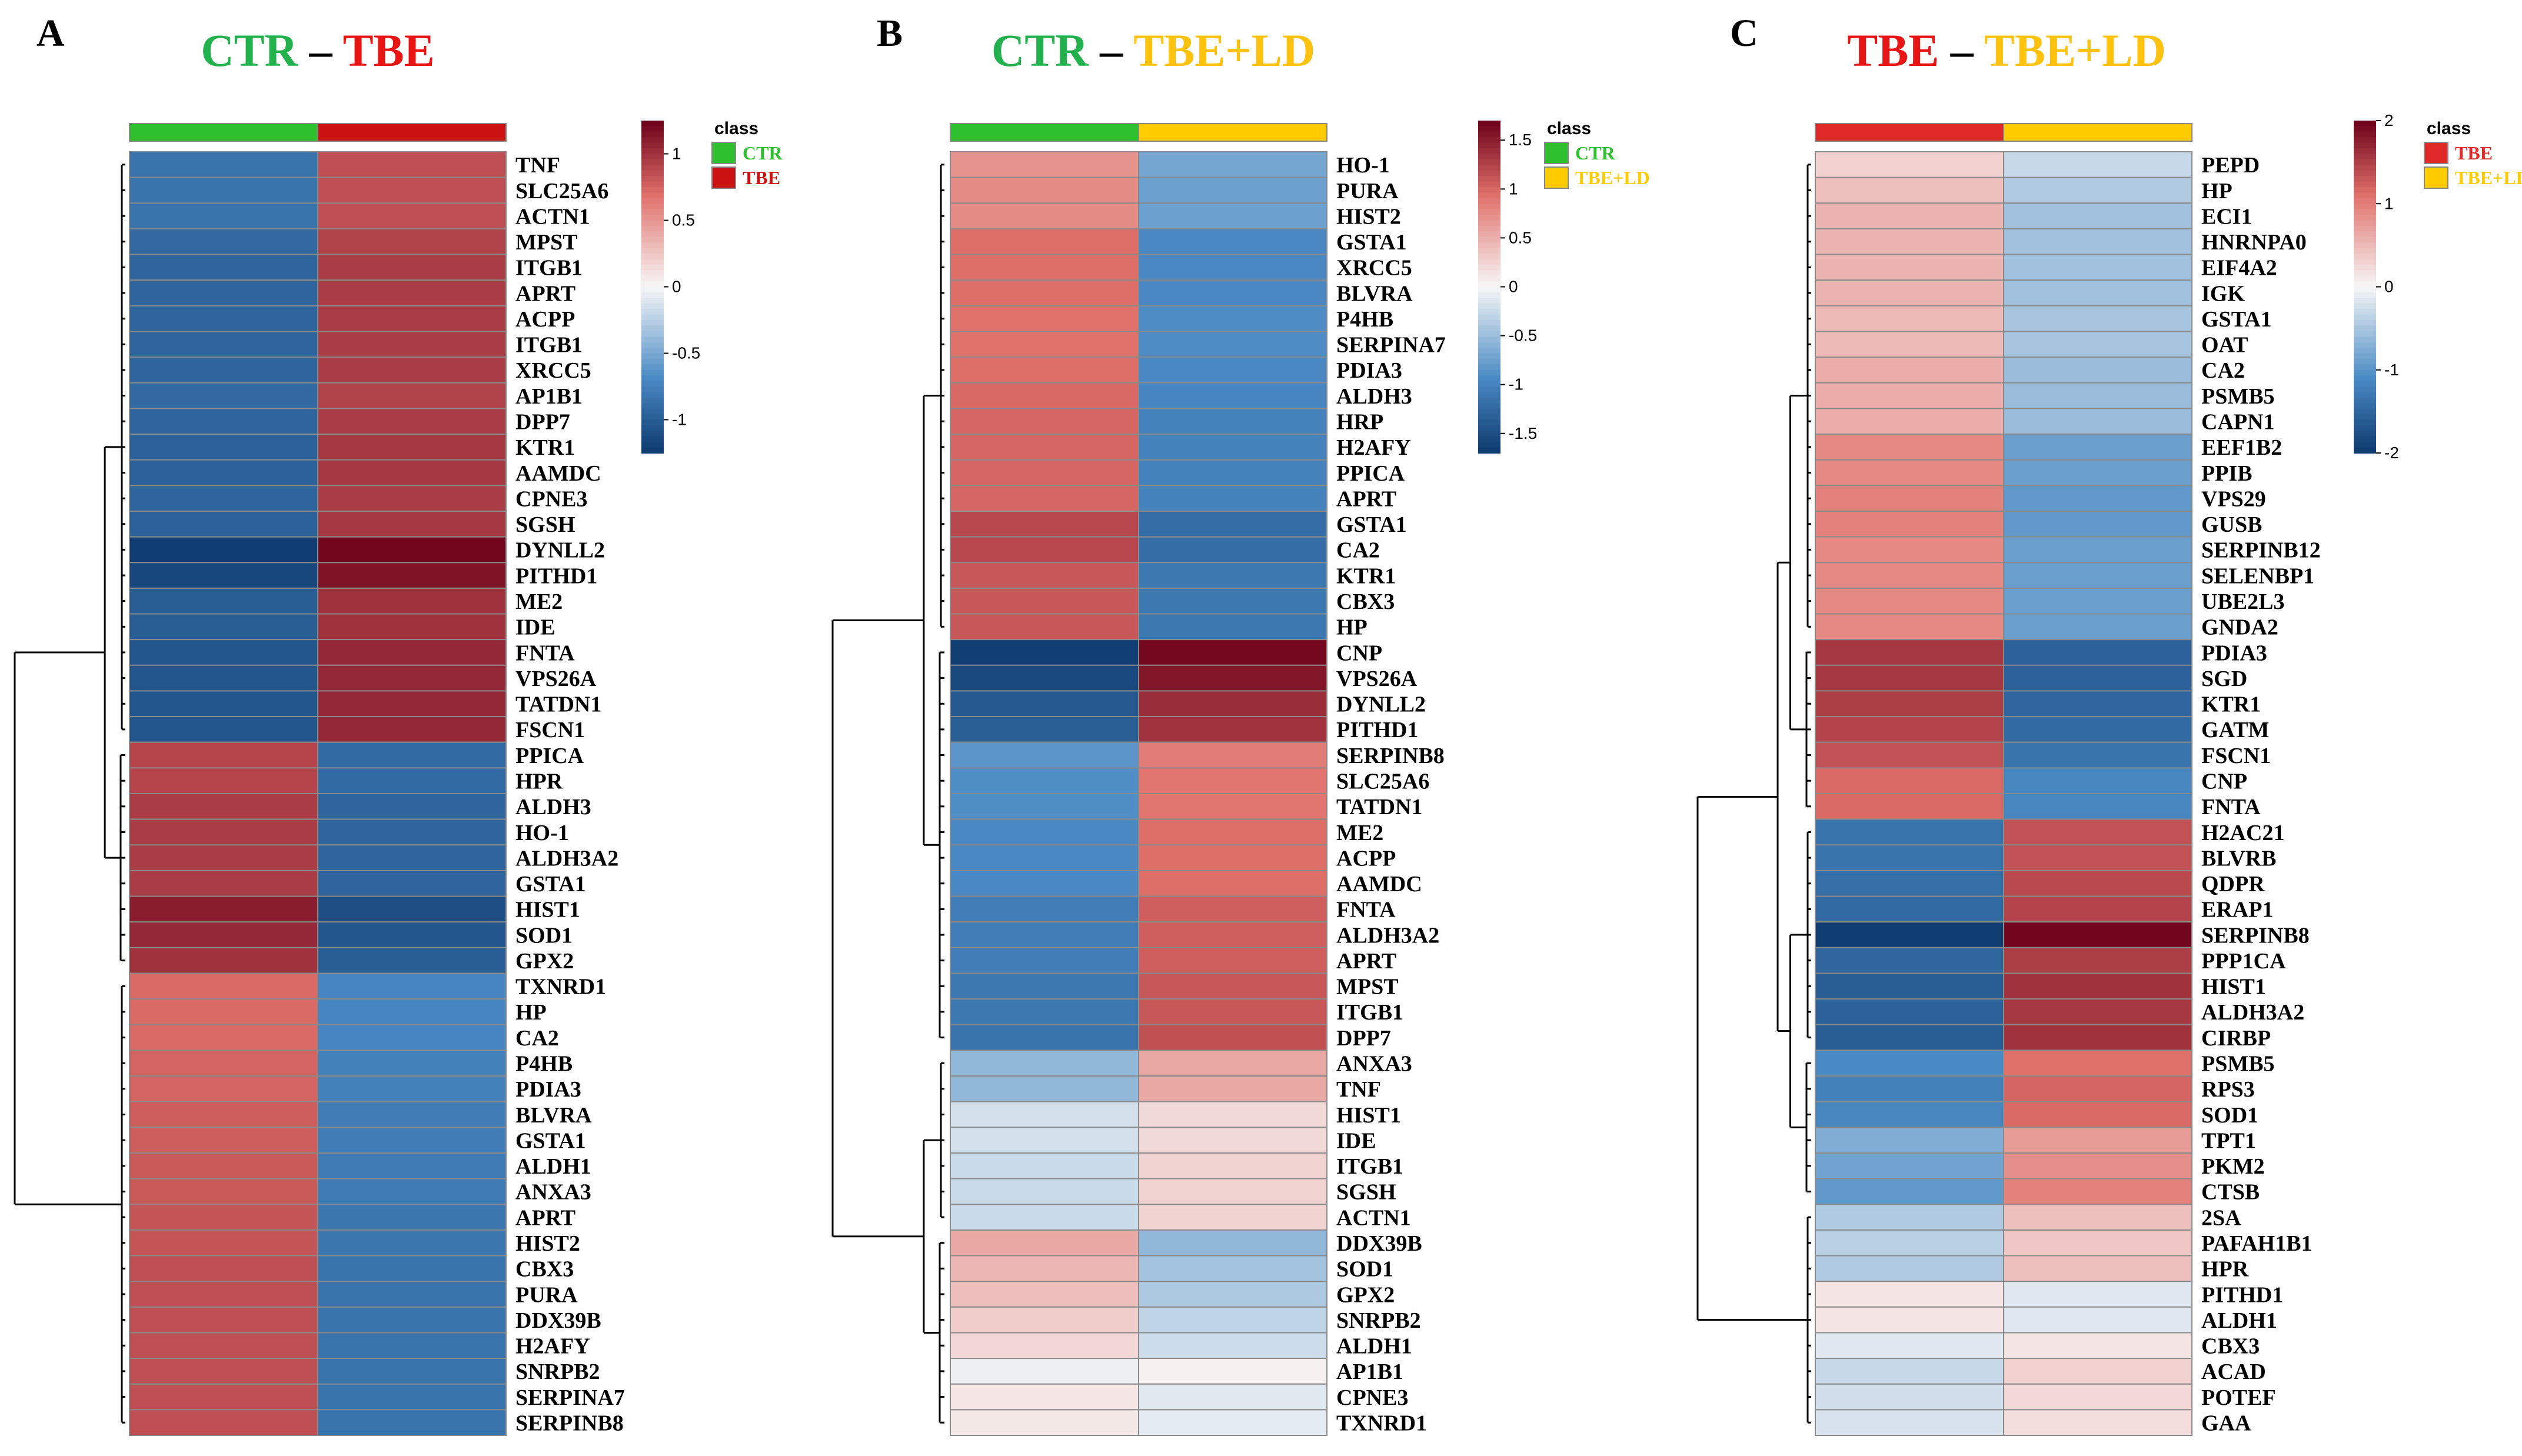  Describe the element at coordinates (2238, 1064) in the screenshot. I see `row-label: PSMB5` at that location.